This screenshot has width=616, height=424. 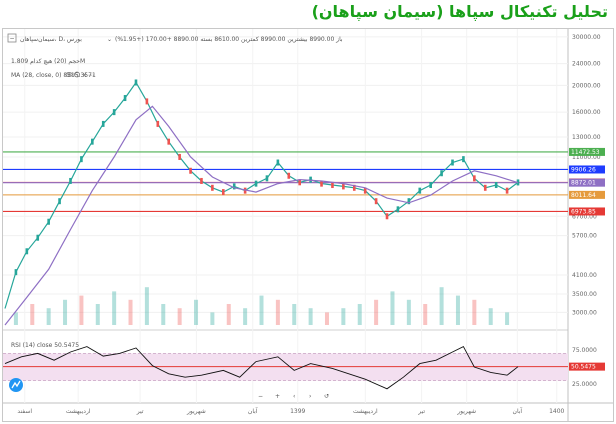 What do you see at coordinates (48, 61) in the screenshot?
I see `legend-volume: حجم (20) هیچ کدام 1.809M` at bounding box center [48, 61].